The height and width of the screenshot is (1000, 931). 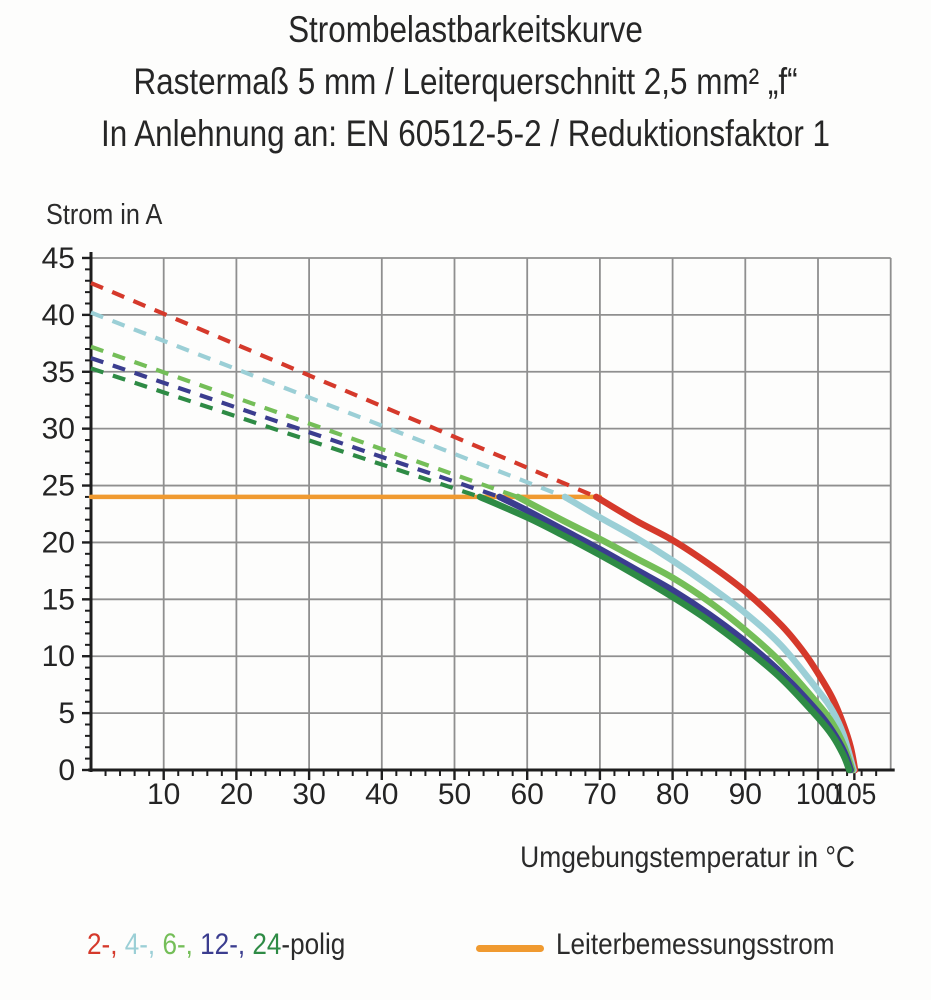 I want to click on y-tick-label: 15, so click(x=58, y=599).